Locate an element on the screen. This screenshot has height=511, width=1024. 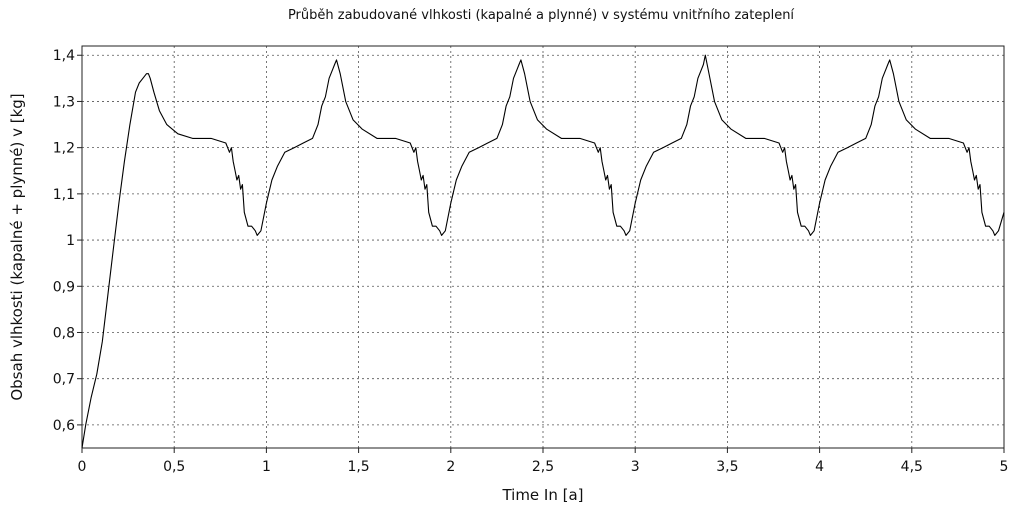
x-tick-label: 3,5 is located at coordinates (727, 467).